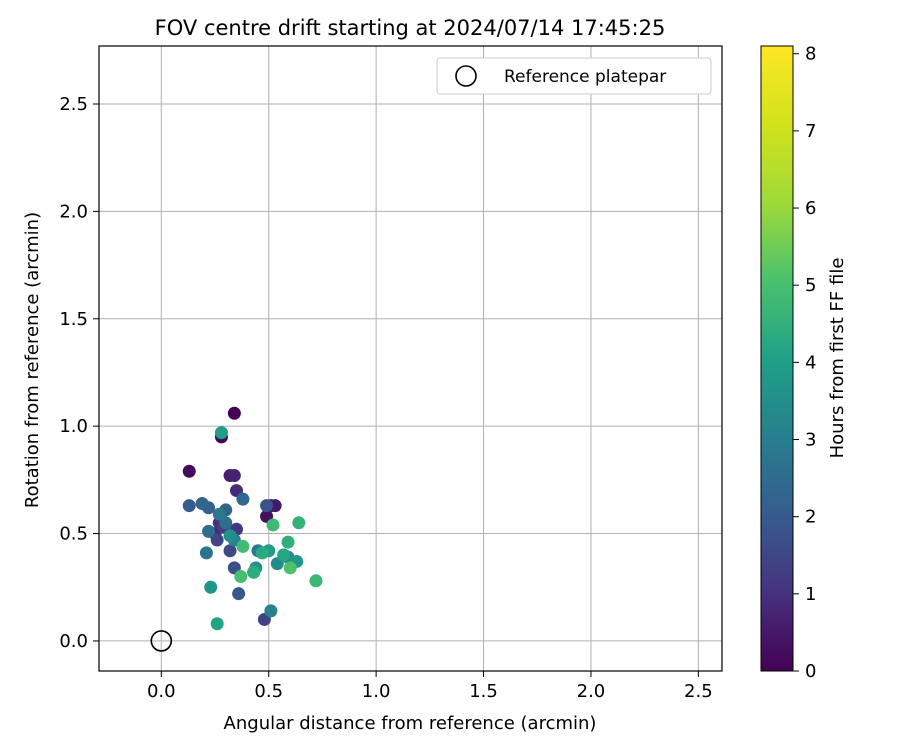 The image size is (900, 750). What do you see at coordinates (430, 686) in the screenshot?
I see `x-axis: 0.0 0.5 1.0 1.5 2.0 2.5` at bounding box center [430, 686].